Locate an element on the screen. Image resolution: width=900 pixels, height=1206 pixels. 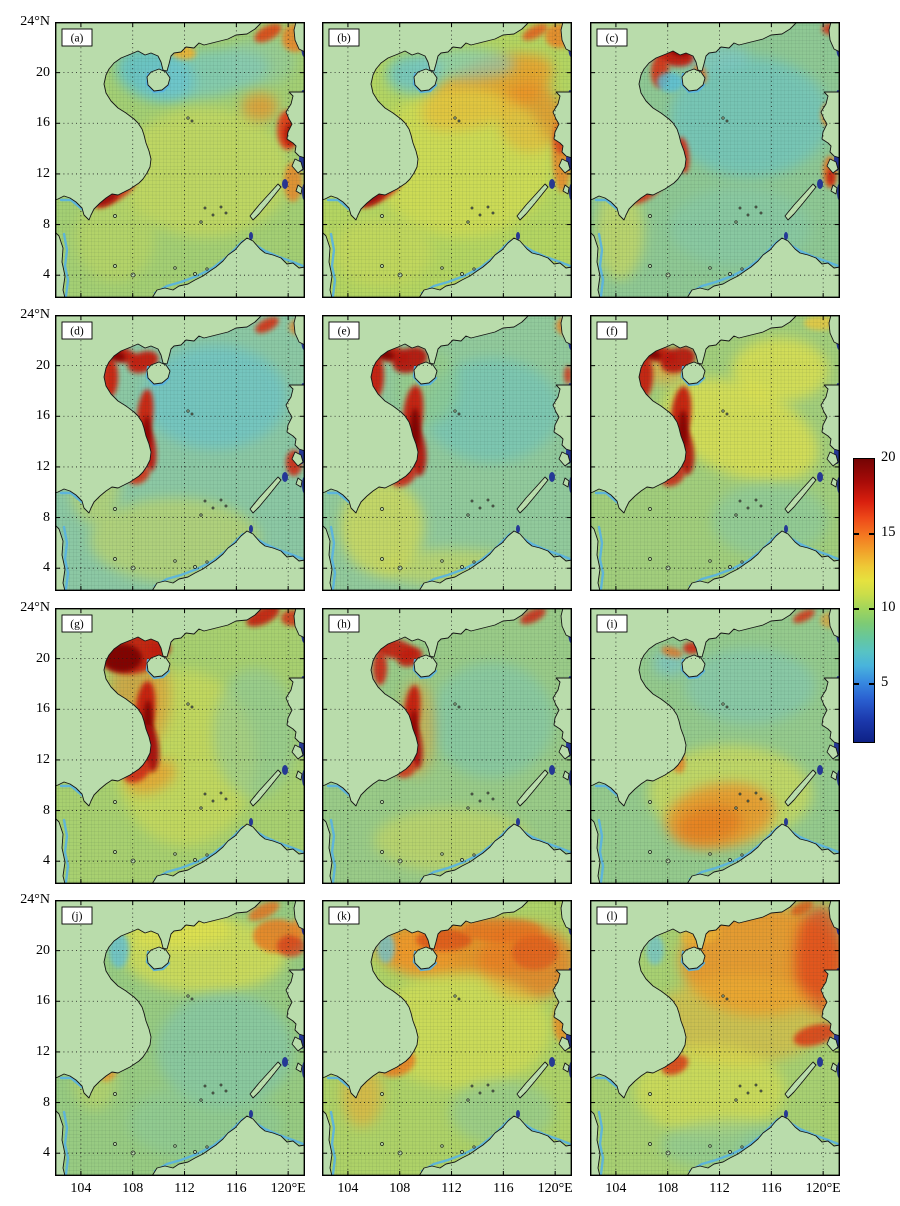
panel-label: (g) is located at coordinates (77, 625).